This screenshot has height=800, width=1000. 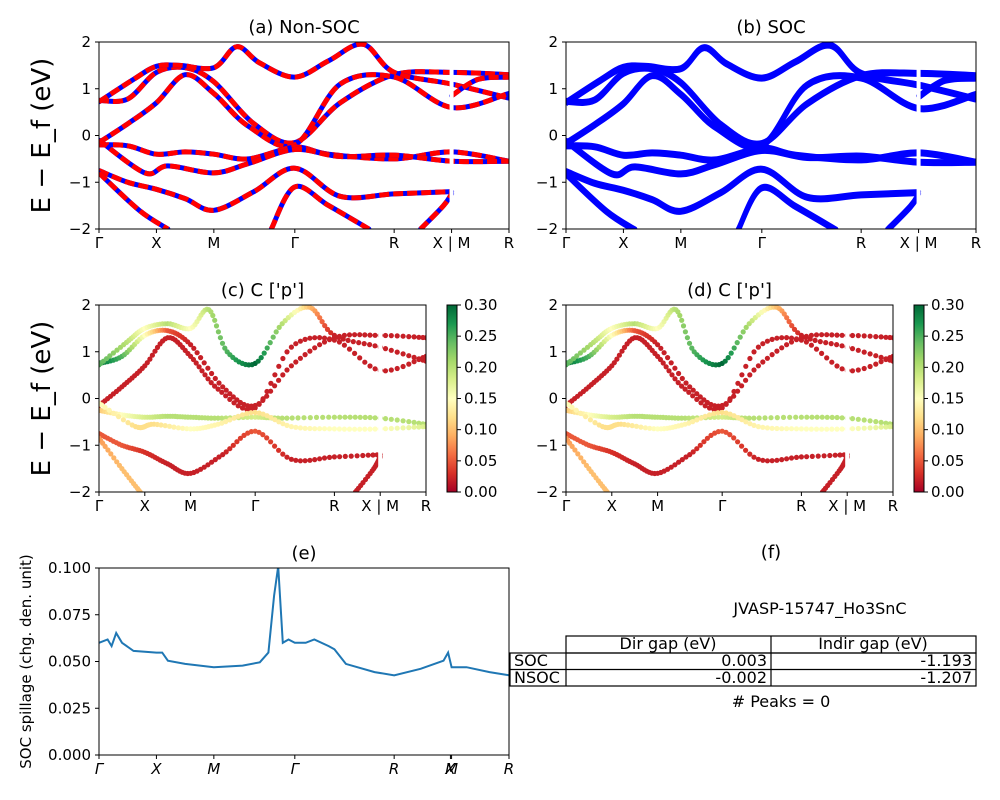 What do you see at coordinates (947, 461) in the screenshot?
I see `colorbar-tick-label: 0.05` at bounding box center [947, 461].